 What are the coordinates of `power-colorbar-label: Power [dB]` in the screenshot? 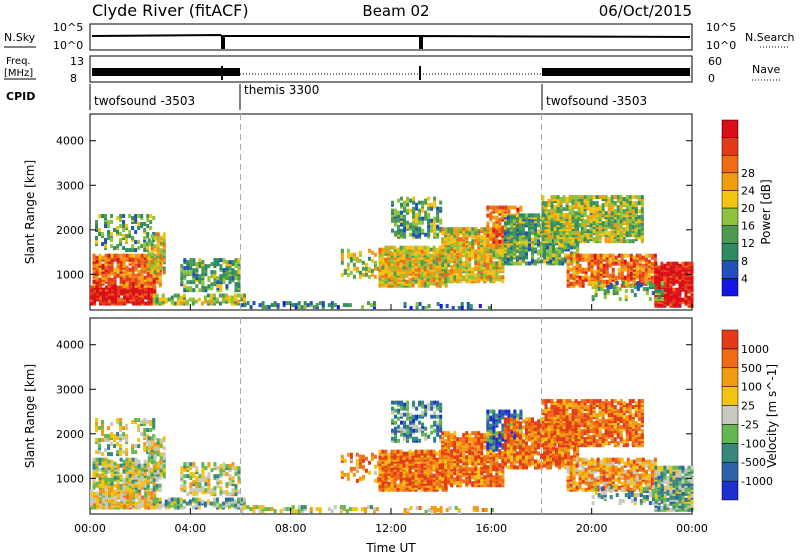 It's located at (766, 211).